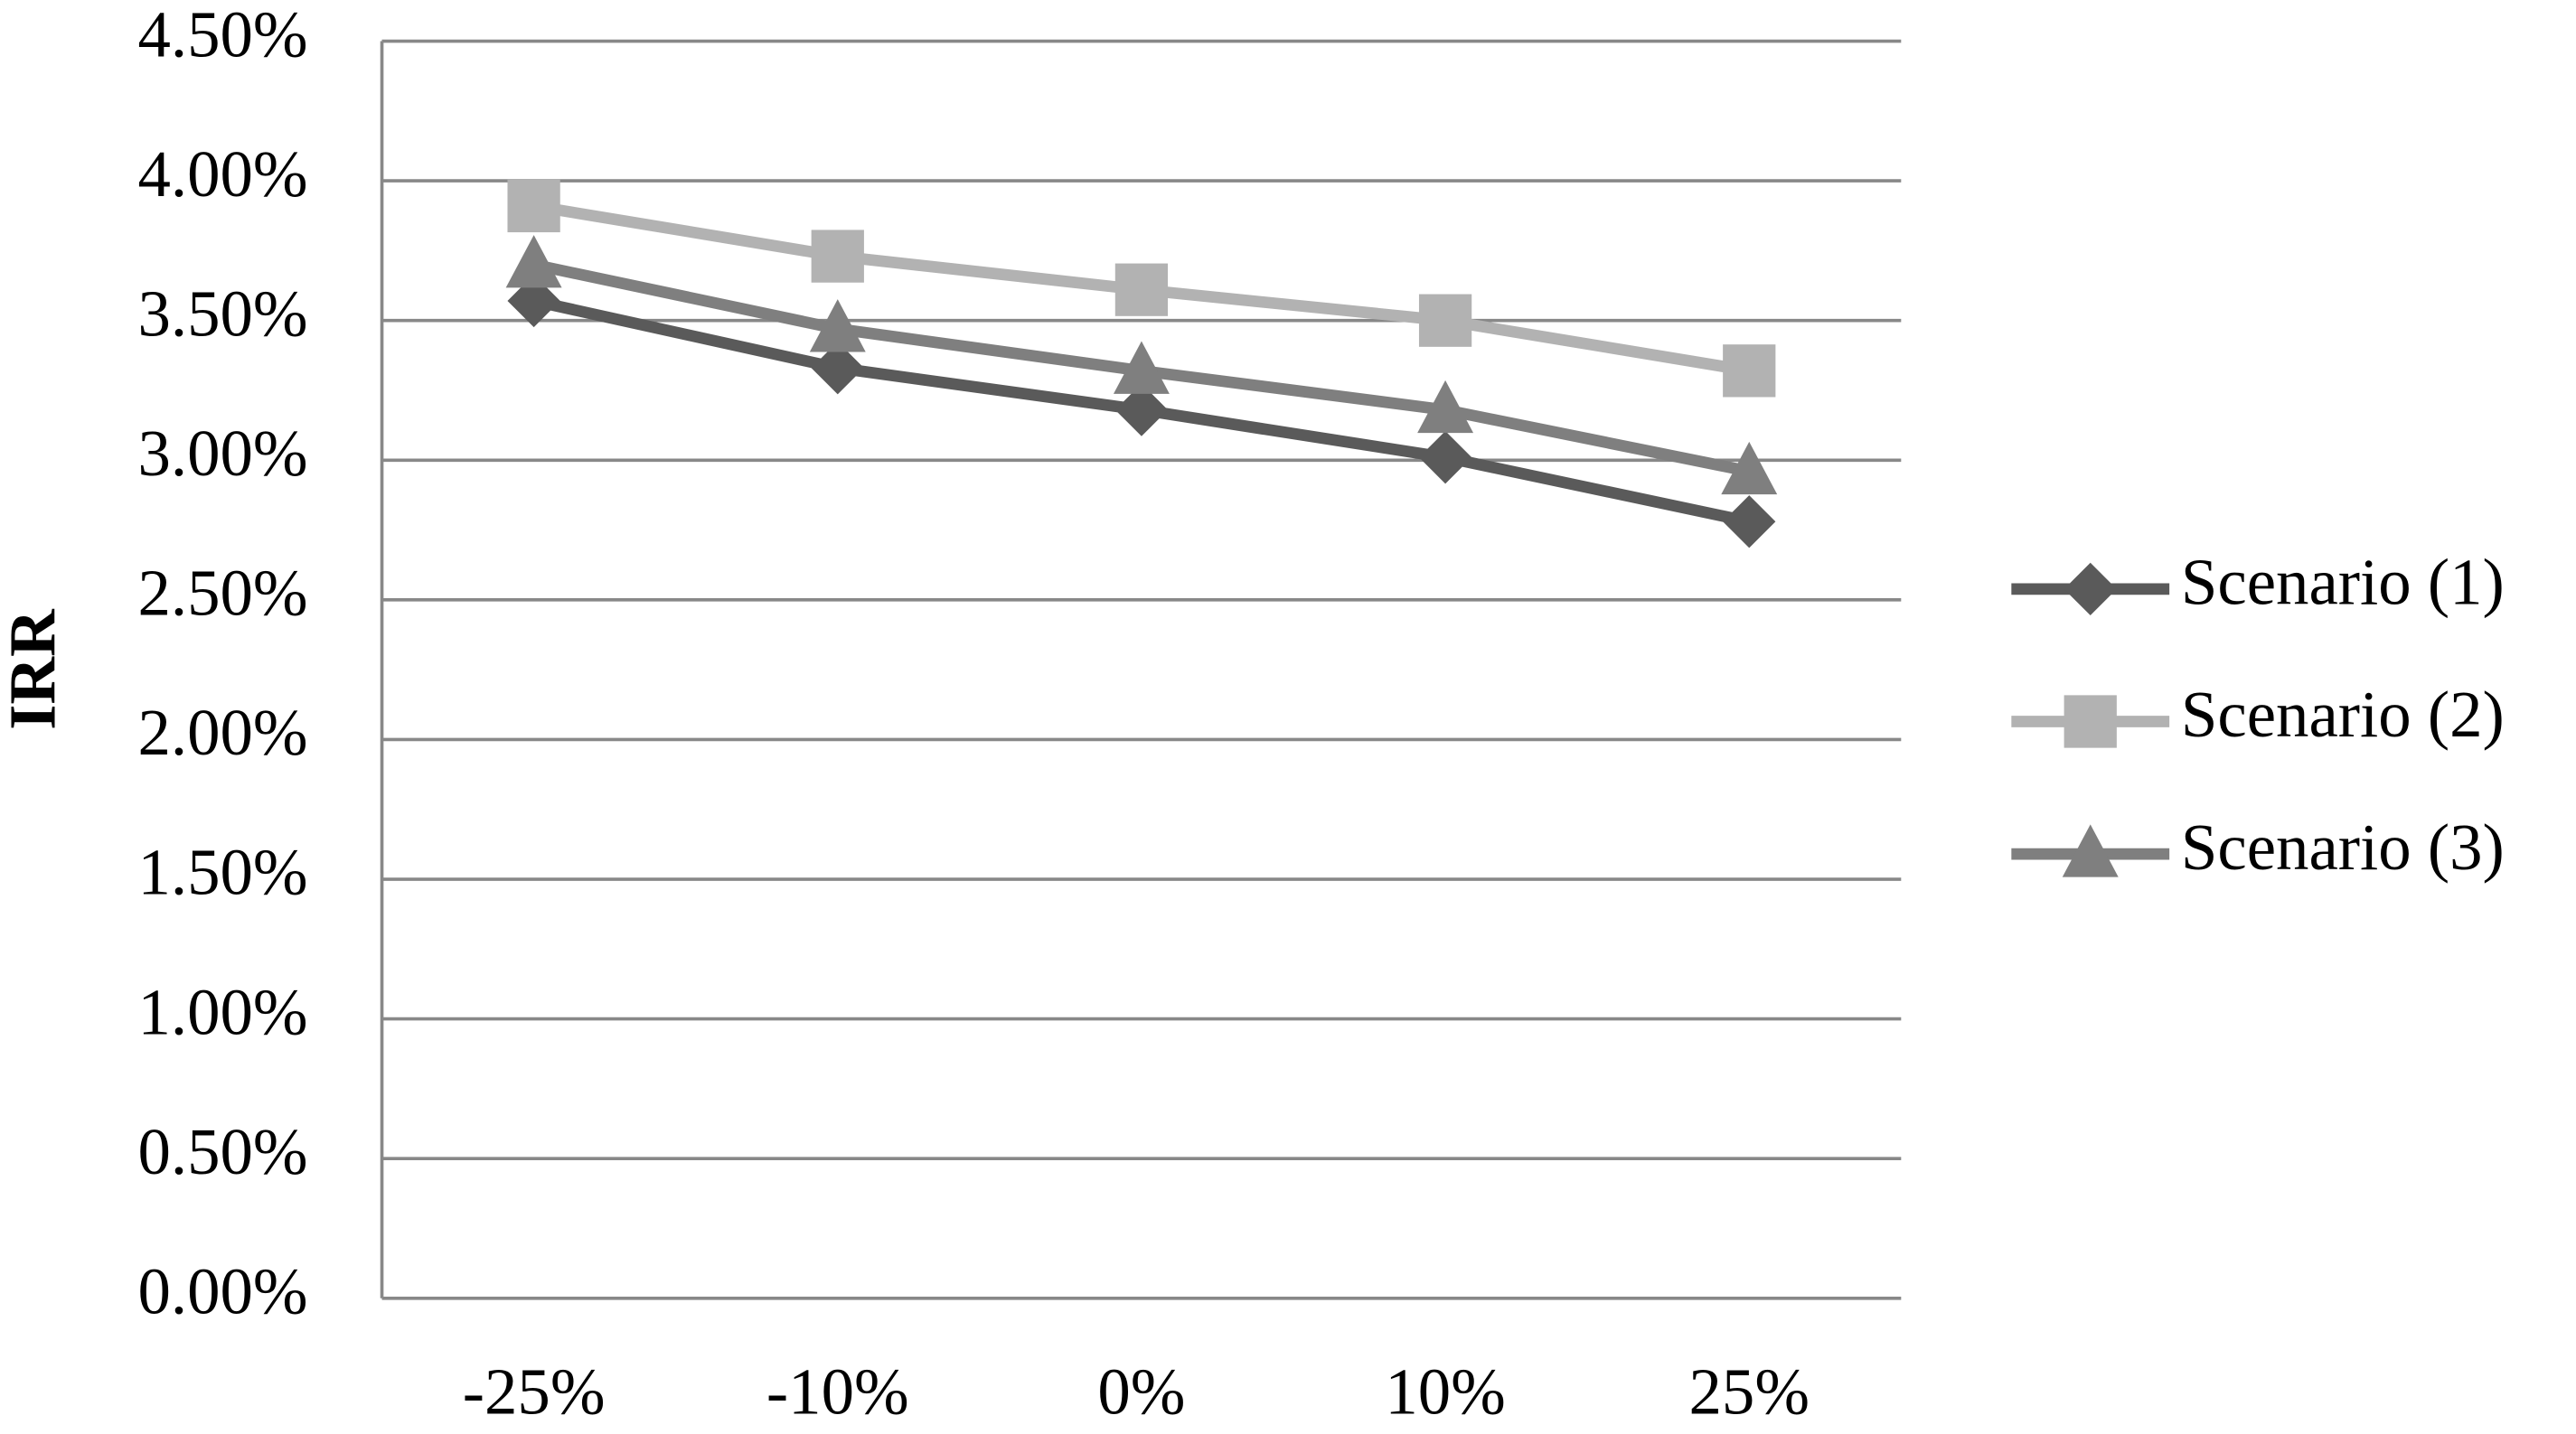 Image resolution: width=2576 pixels, height=1434 pixels. What do you see at coordinates (35, 669) in the screenshot?
I see `y-axis-title: IRR` at bounding box center [35, 669].